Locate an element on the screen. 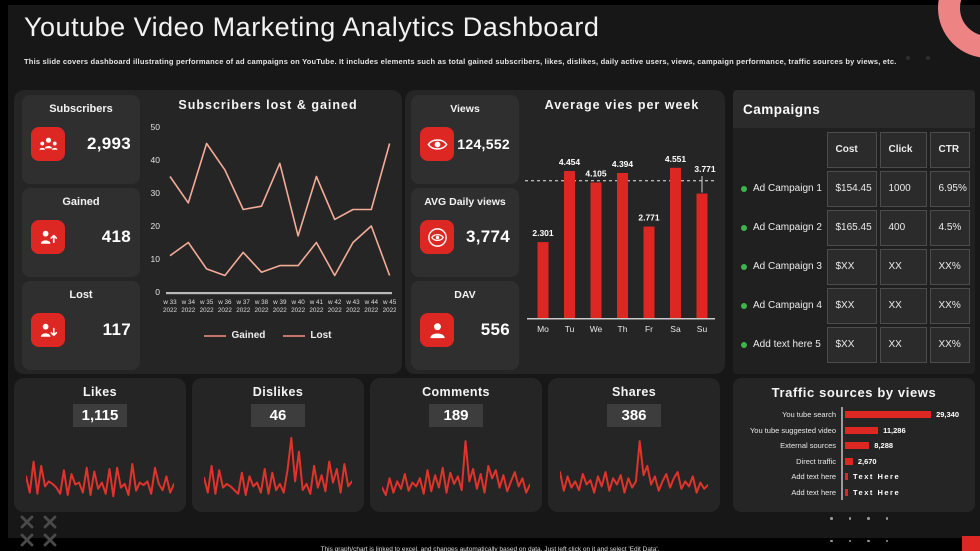  comments-card: Comments 189 is located at coordinates (456, 445).